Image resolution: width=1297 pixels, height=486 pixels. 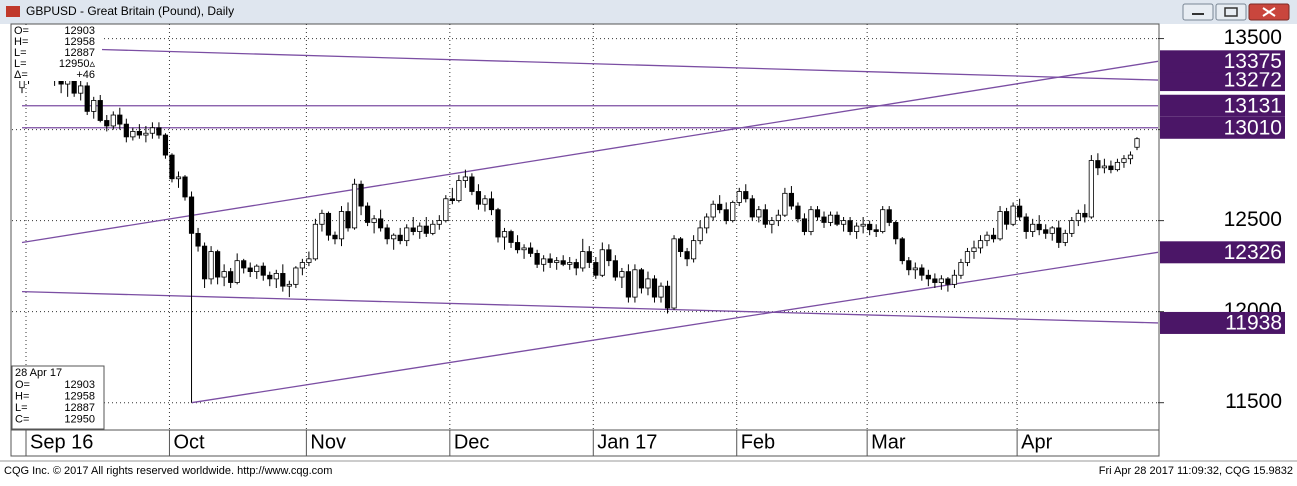 What do you see at coordinates (22, 396) in the screenshot?
I see `date-box-key: H=` at bounding box center [22, 396].